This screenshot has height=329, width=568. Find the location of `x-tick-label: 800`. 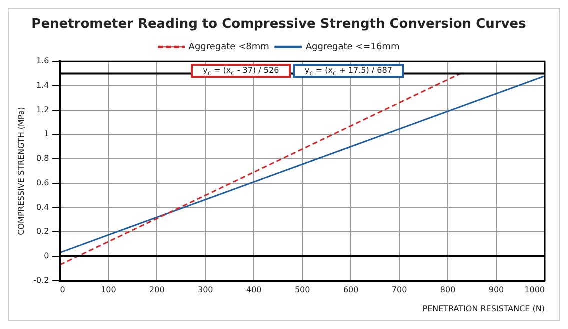

x-tick-label: 800 is located at coordinates (448, 290).